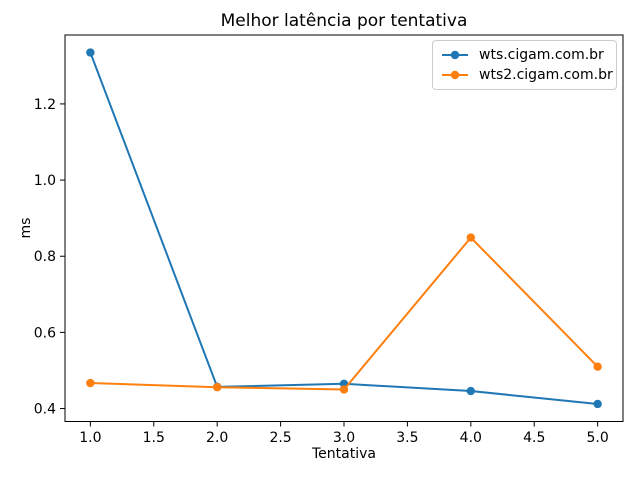 The height and width of the screenshot is (480, 640). I want to click on chart-title: Melhor latência por tentativa, so click(344, 21).